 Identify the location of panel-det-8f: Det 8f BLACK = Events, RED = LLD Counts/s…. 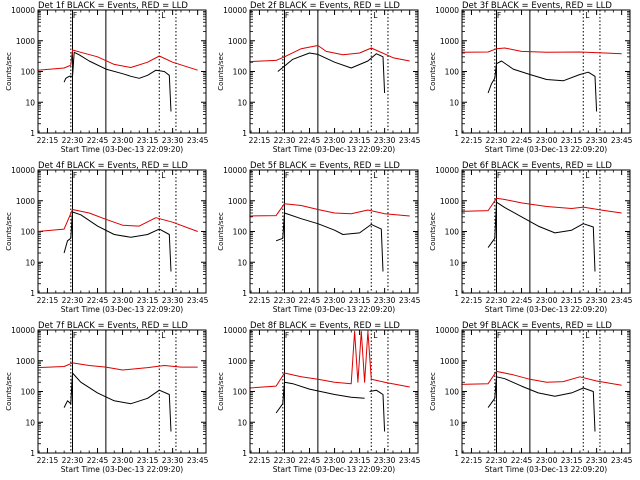
(319, 397).